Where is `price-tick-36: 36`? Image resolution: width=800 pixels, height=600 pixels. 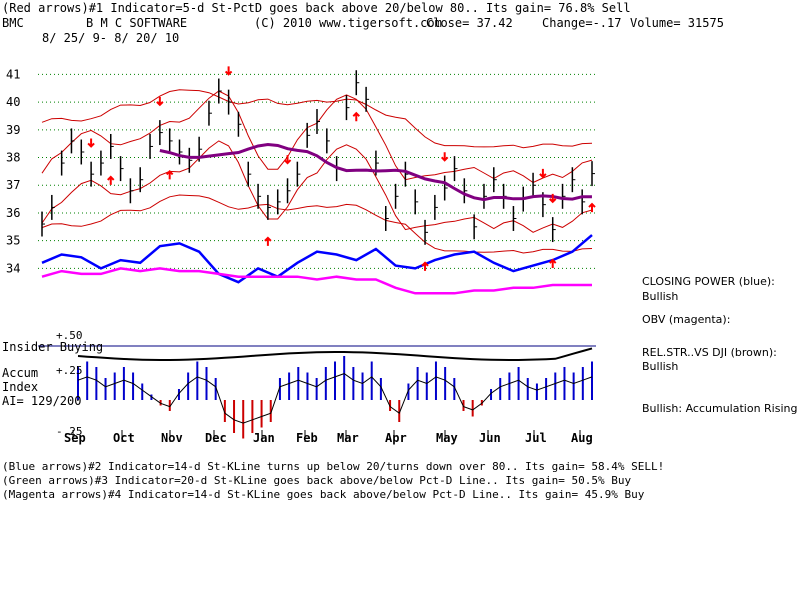
price-tick-36: 36 is located at coordinates (13, 213).